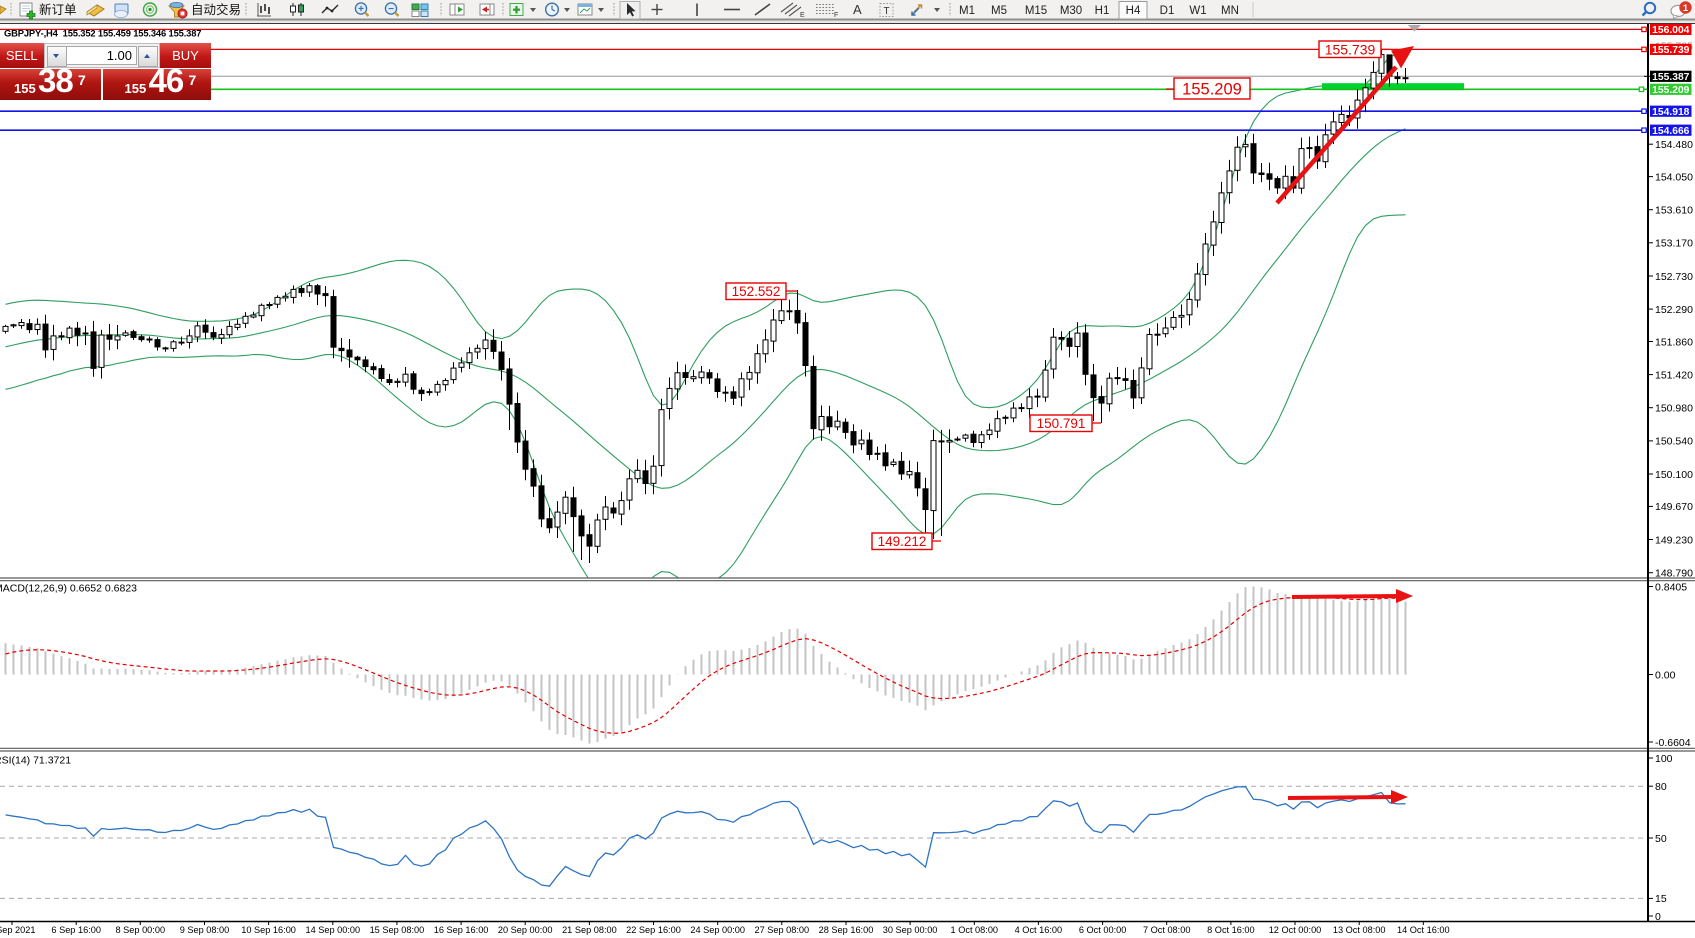 The height and width of the screenshot is (938, 1695). Describe the element at coordinates (1071, 11) in the screenshot. I see `svg-text: M30` at that location.